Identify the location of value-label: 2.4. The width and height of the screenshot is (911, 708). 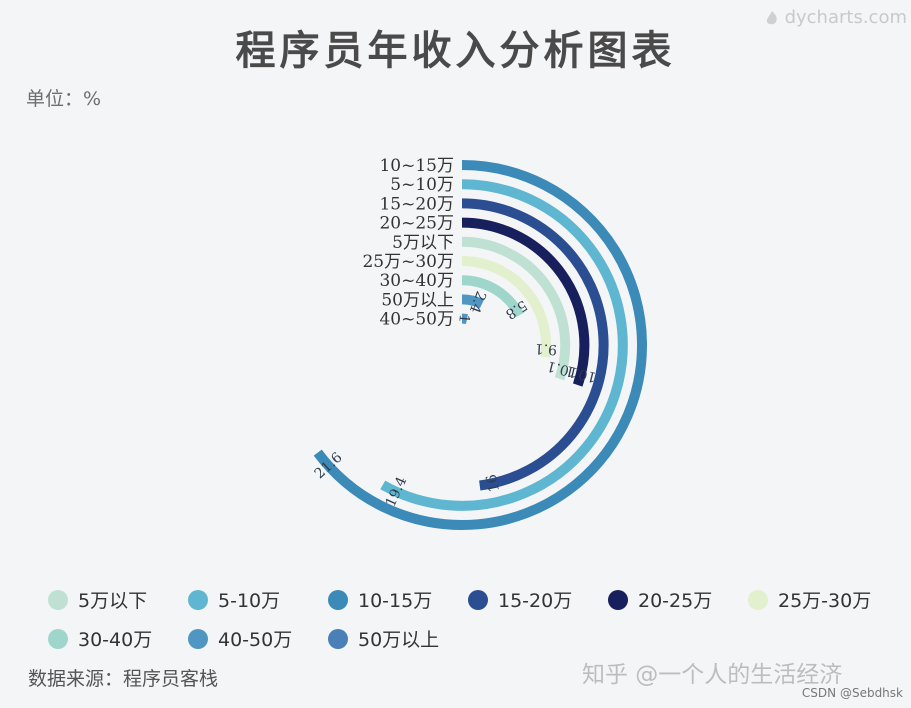
(477, 302).